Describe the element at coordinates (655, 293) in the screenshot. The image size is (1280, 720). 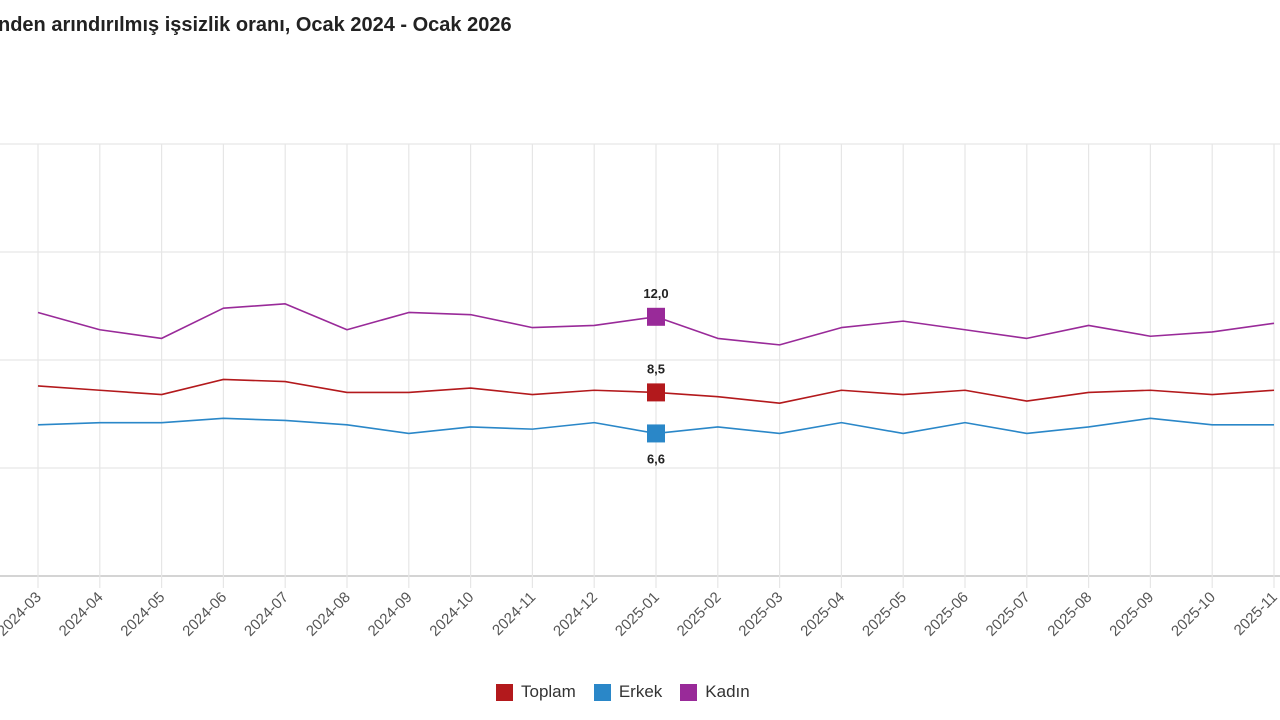
I see `data-label: 12,0` at that location.